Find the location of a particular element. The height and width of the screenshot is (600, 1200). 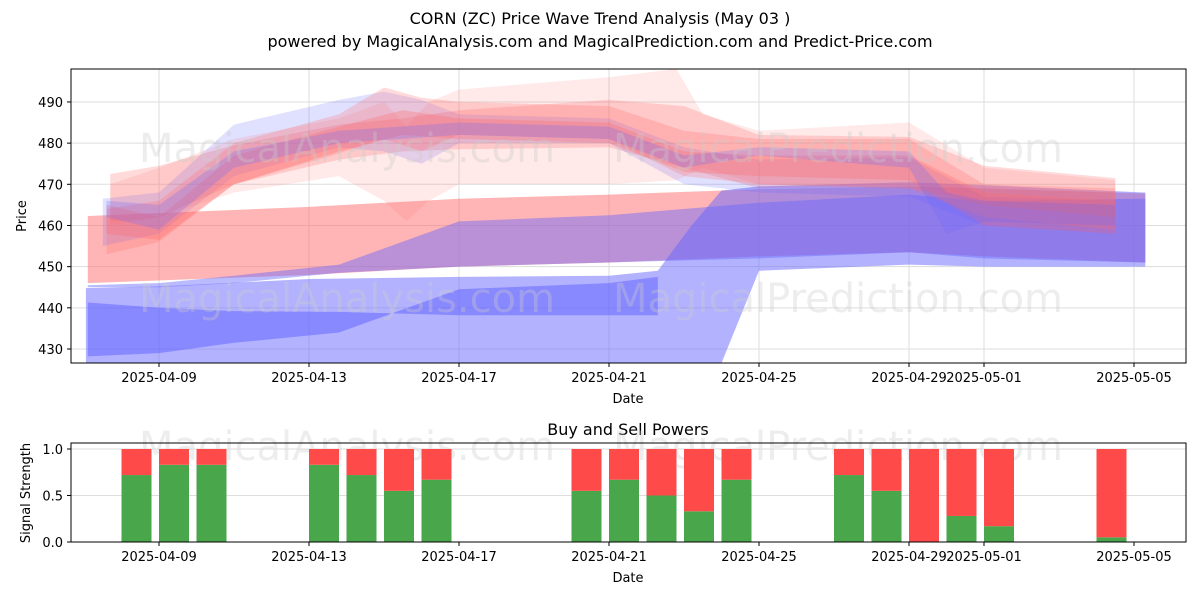

price-x-tick-label: 2025-05-01 is located at coordinates (984, 378).